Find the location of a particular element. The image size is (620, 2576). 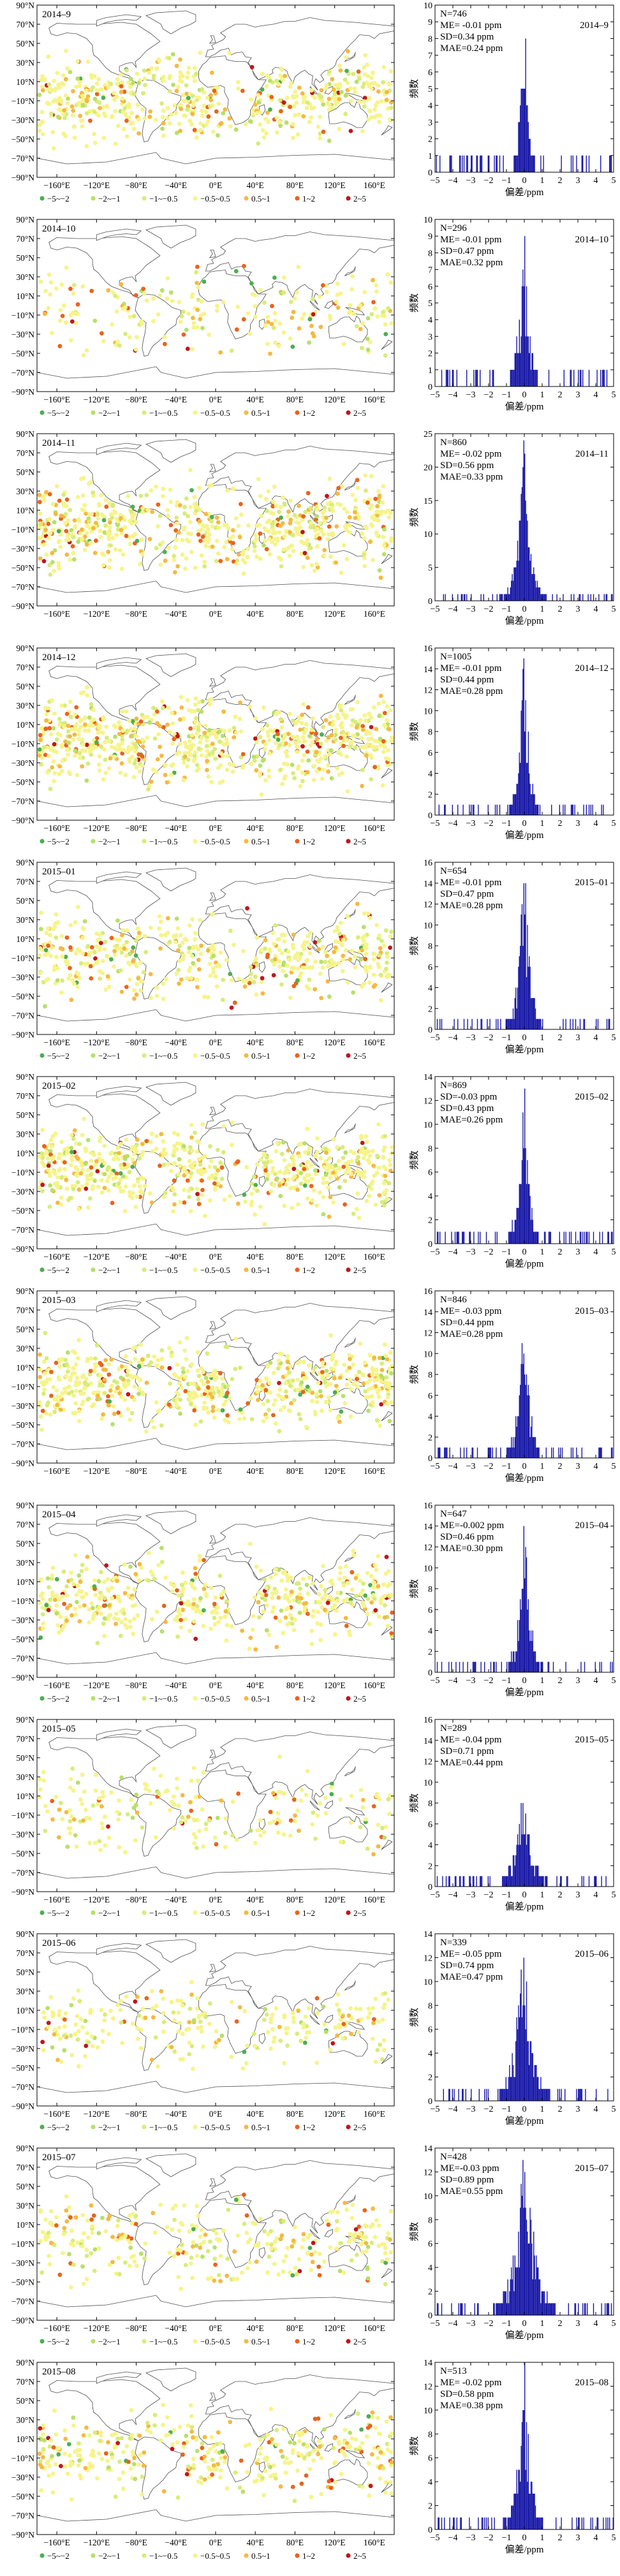

map-y-tick-label: 10°N is located at coordinates (25, 725).